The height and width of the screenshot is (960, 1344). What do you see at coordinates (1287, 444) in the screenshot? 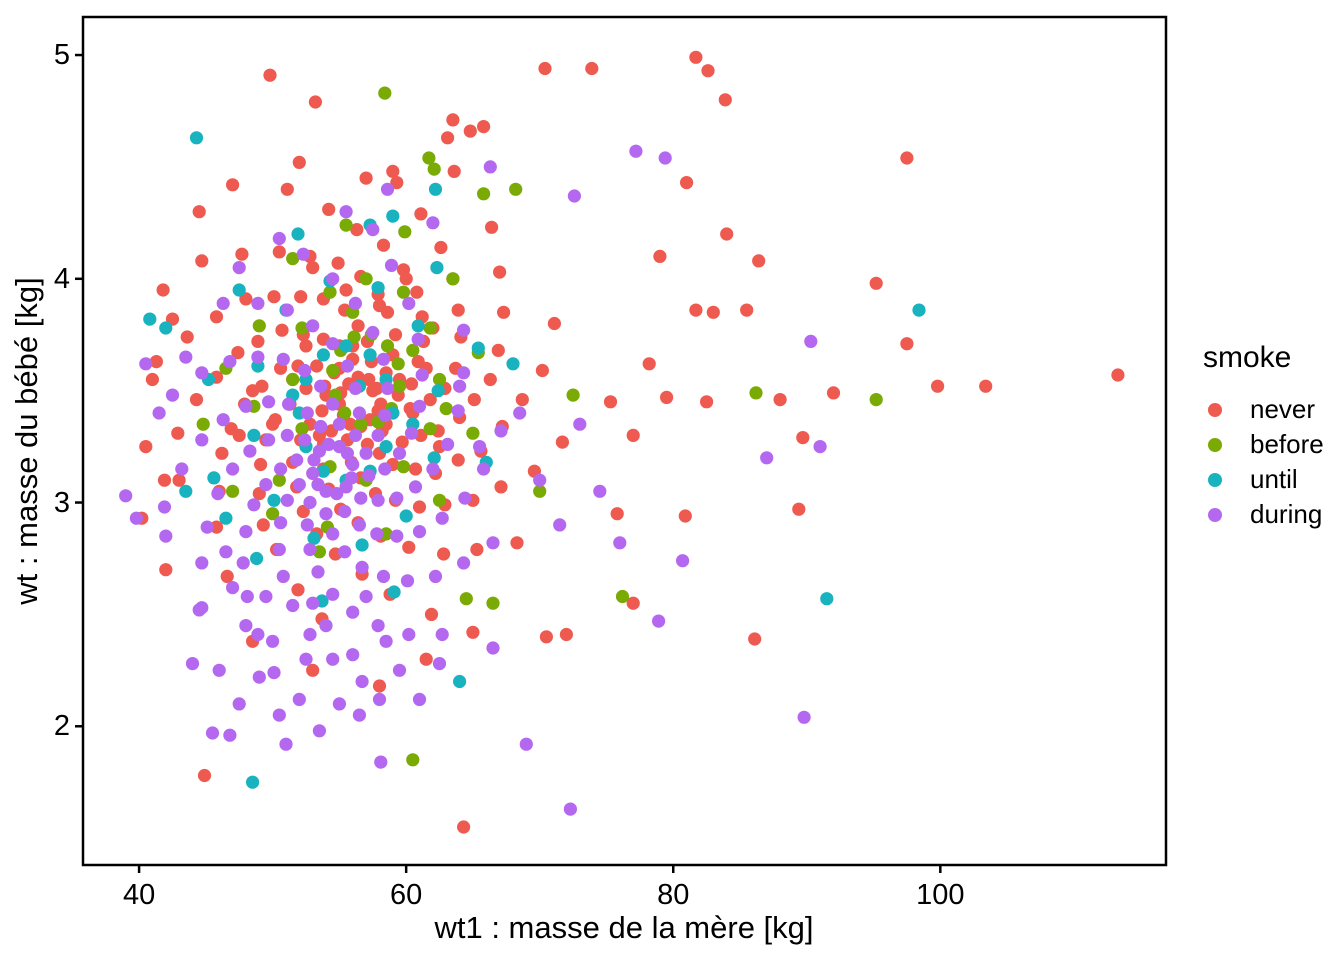
I see `legend-item-label: before` at bounding box center [1287, 444].